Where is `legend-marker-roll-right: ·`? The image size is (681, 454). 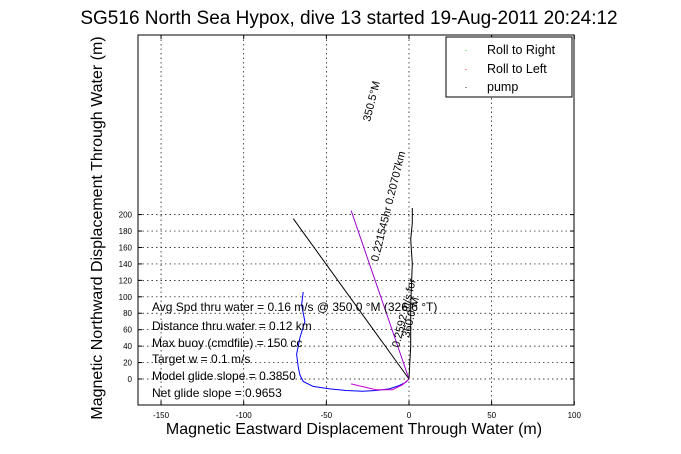 legend-marker-roll-right: · is located at coordinates (466, 50).